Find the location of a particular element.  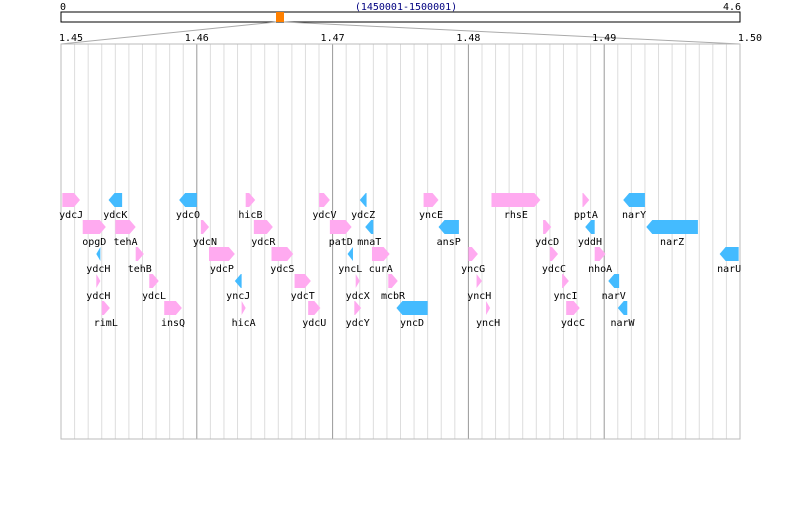

gene-opgD: opgD is located at coordinates (94, 234).